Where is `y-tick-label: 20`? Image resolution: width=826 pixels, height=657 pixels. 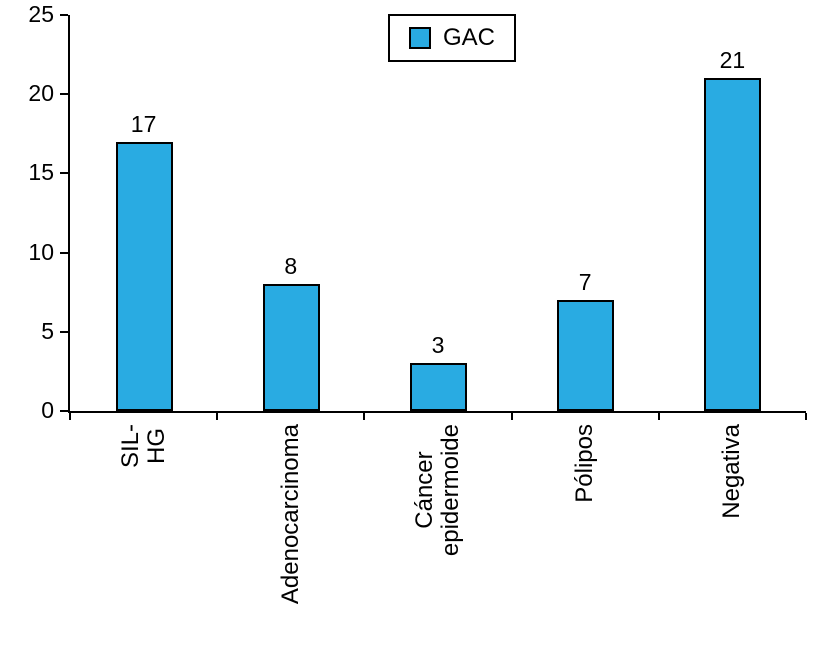 y-tick-label: 20 is located at coordinates (41, 93).